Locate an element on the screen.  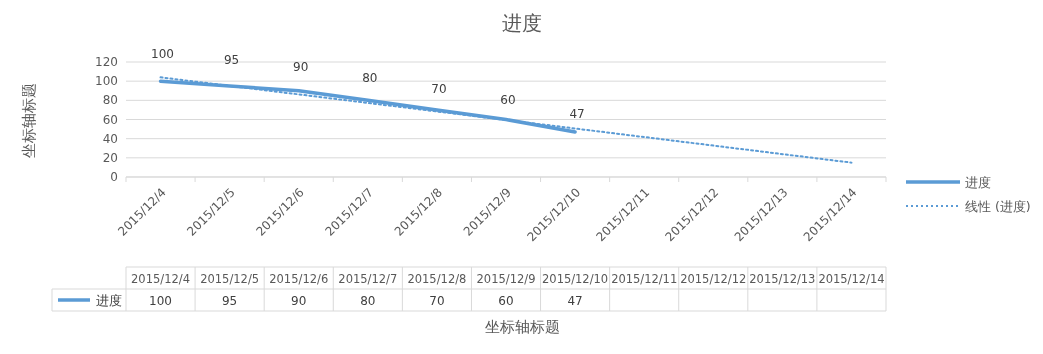
data-label: 90 is located at coordinates (299, 301).